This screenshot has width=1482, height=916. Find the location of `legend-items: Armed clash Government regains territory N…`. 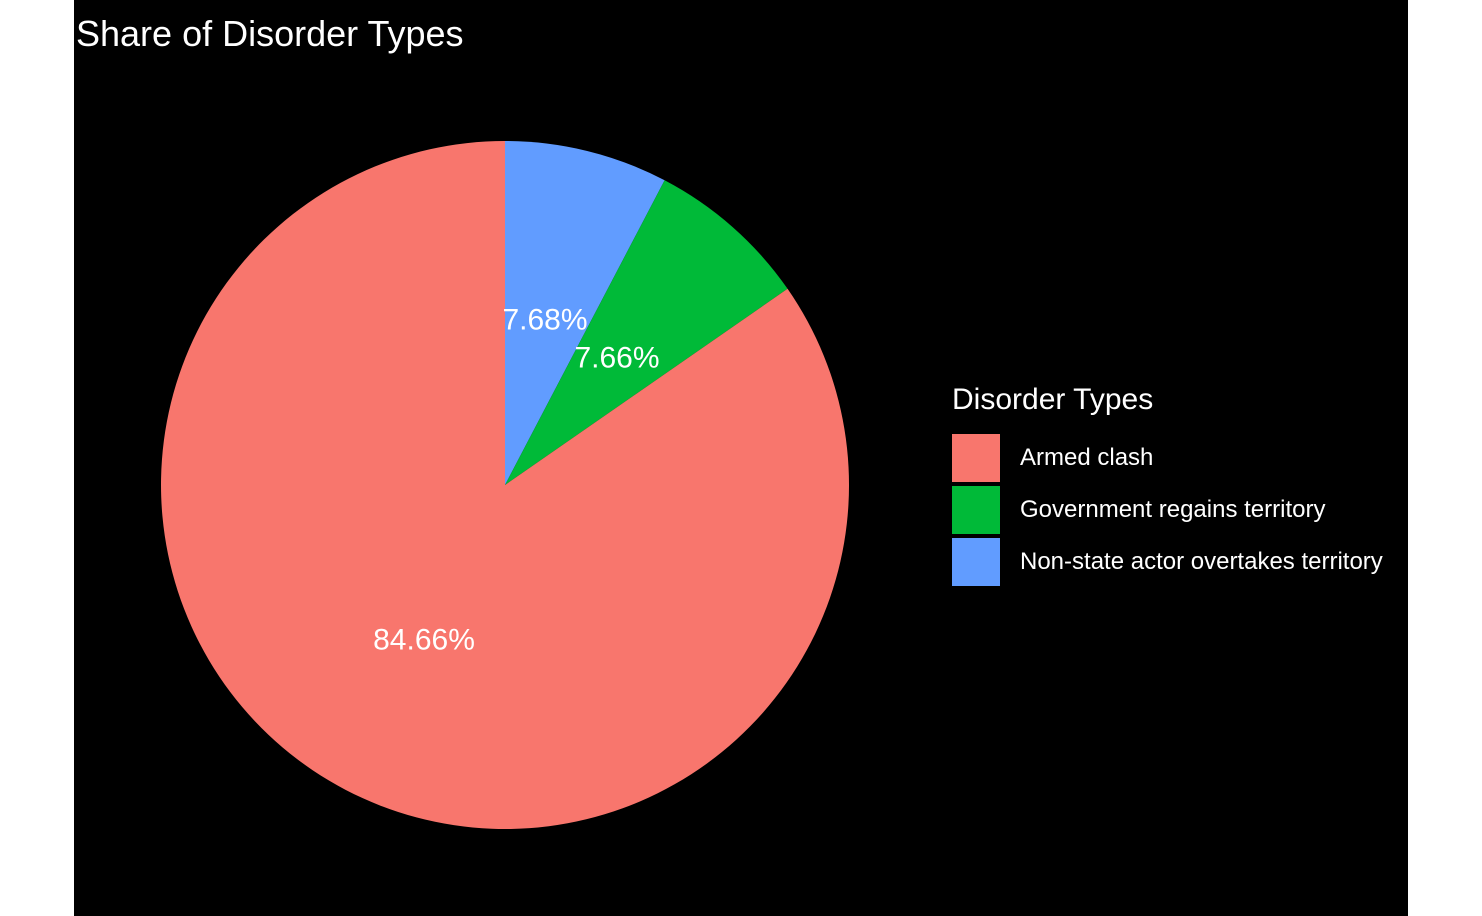

legend-items: Armed clash Government regains territory N… is located at coordinates (1180, 510).